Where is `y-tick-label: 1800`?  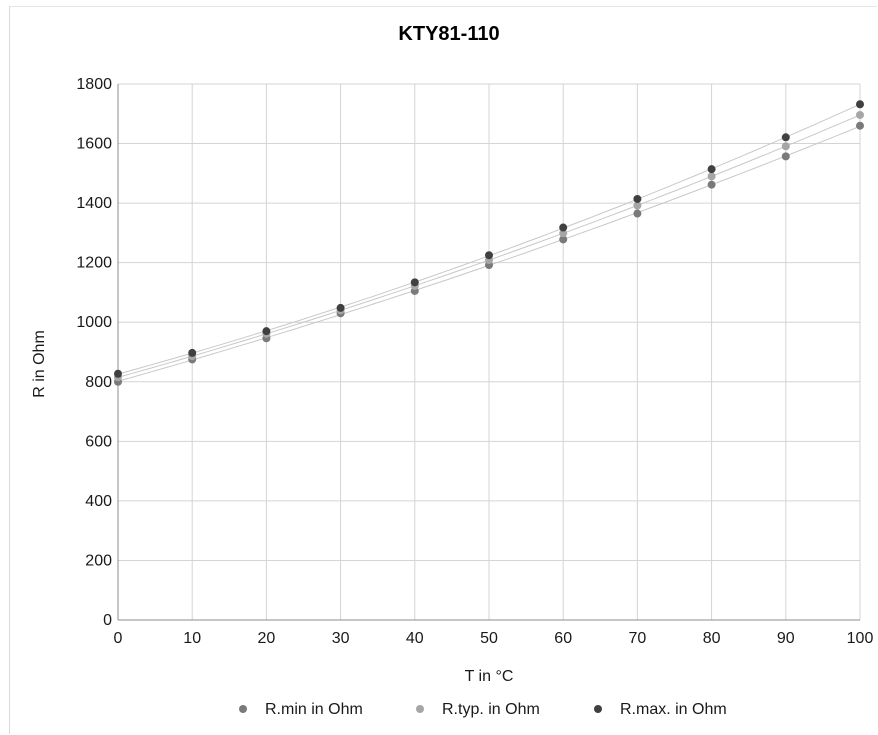 y-tick-label: 1800 is located at coordinates (94, 84).